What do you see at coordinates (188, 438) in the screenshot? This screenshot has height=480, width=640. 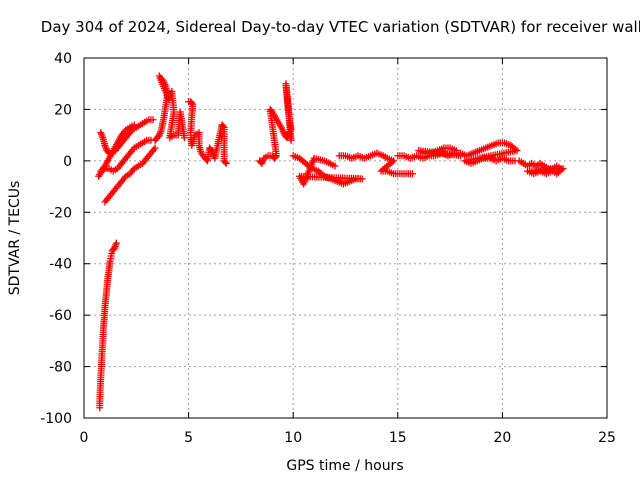 I see `x-tick-label: 5` at bounding box center [188, 438].